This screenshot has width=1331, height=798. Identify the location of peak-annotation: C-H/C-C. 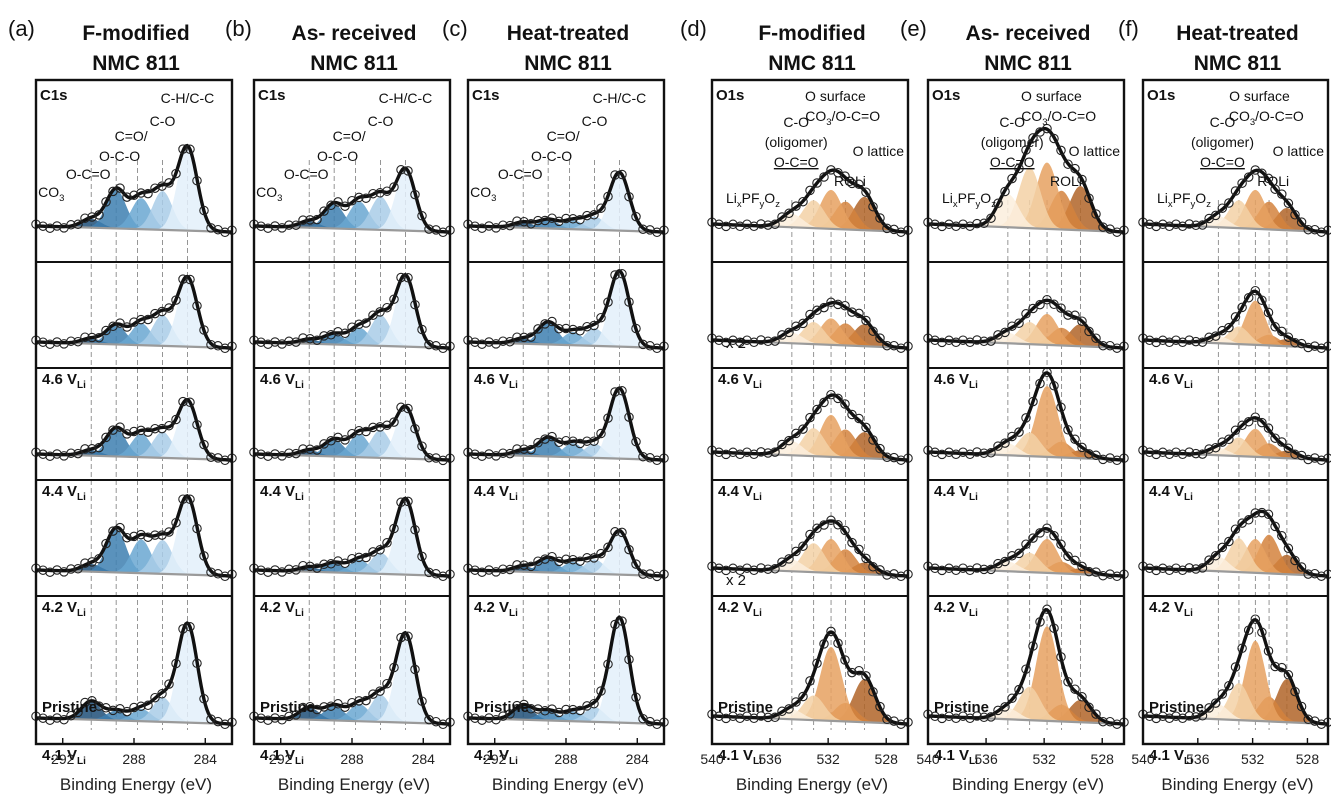
(620, 98).